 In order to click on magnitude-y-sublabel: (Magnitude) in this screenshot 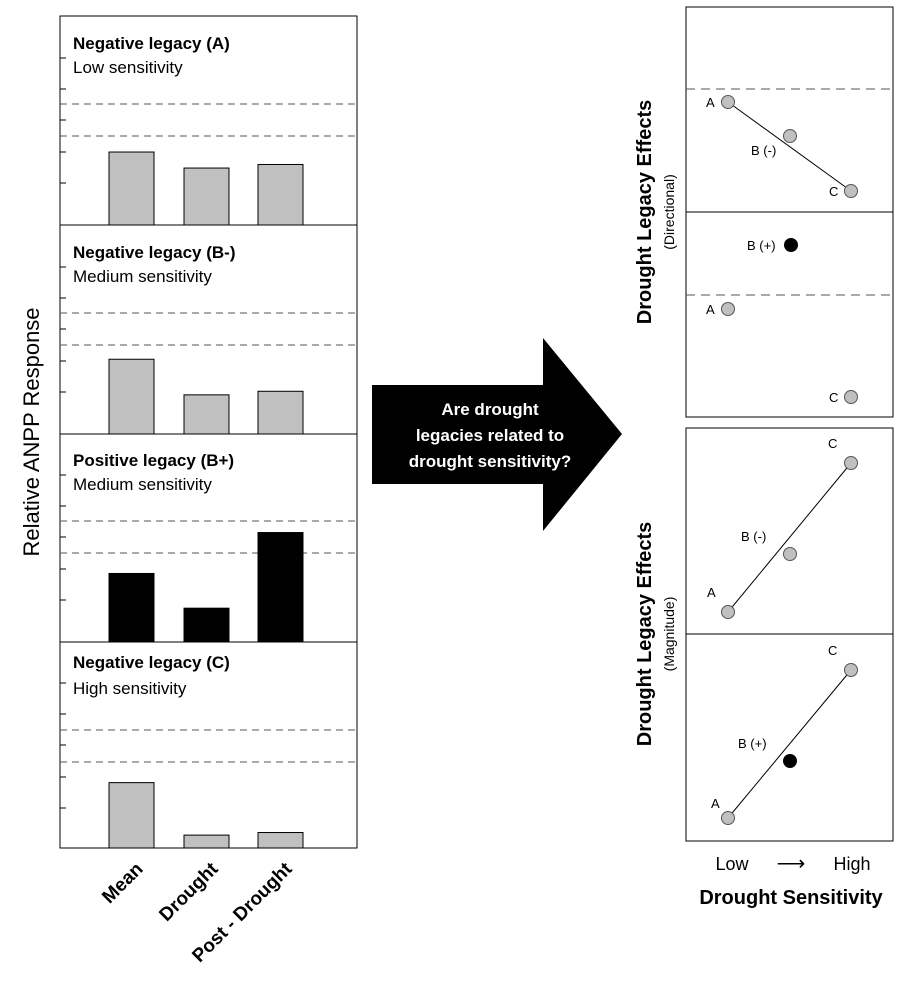, I will do `click(669, 634)`.